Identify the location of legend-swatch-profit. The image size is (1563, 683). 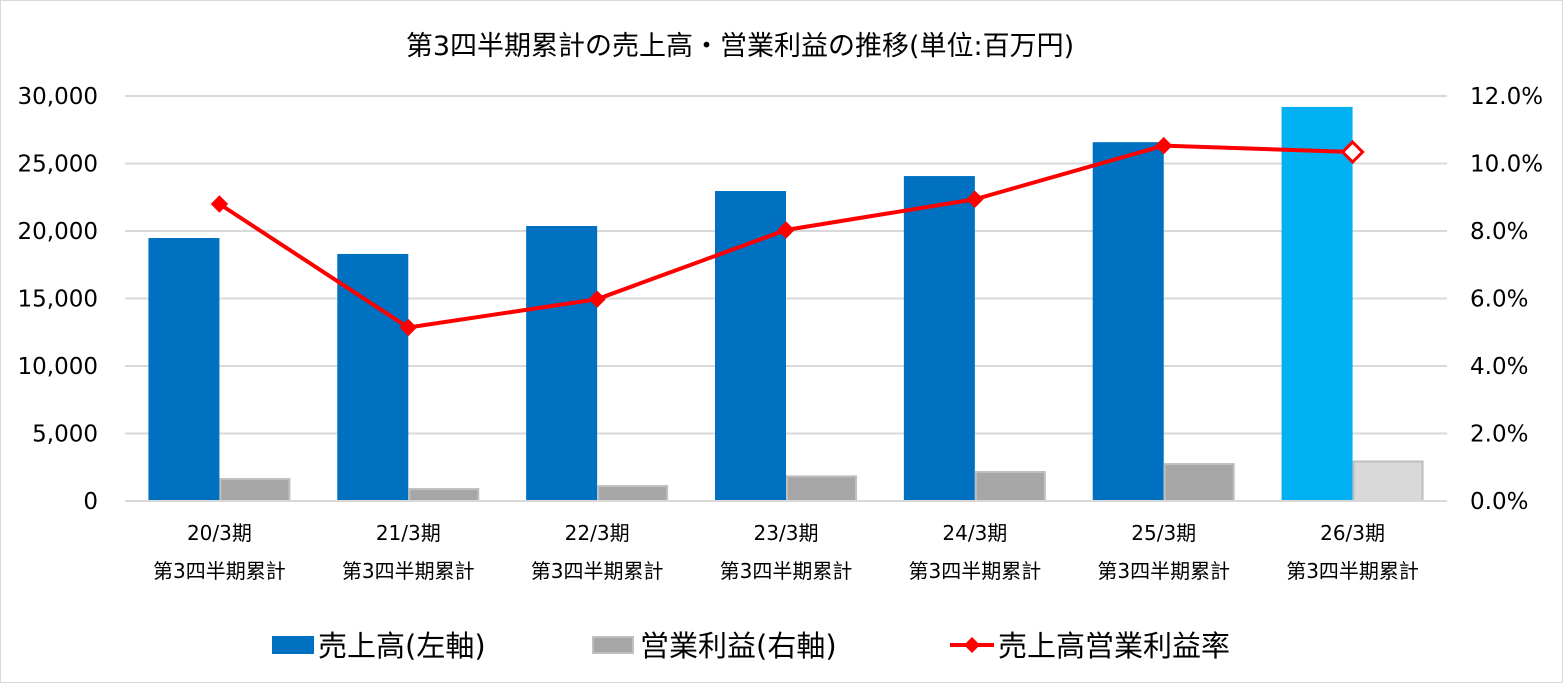
(613, 645).